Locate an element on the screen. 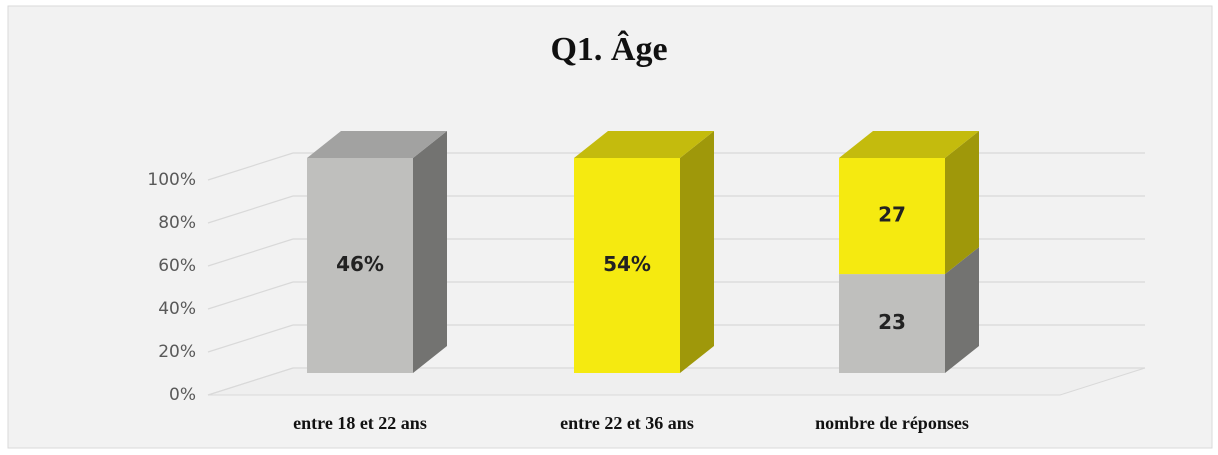 Image resolution: width=1218 pixels, height=455 pixels. x-tick-label: entre 22 et 36 ans is located at coordinates (627, 423).